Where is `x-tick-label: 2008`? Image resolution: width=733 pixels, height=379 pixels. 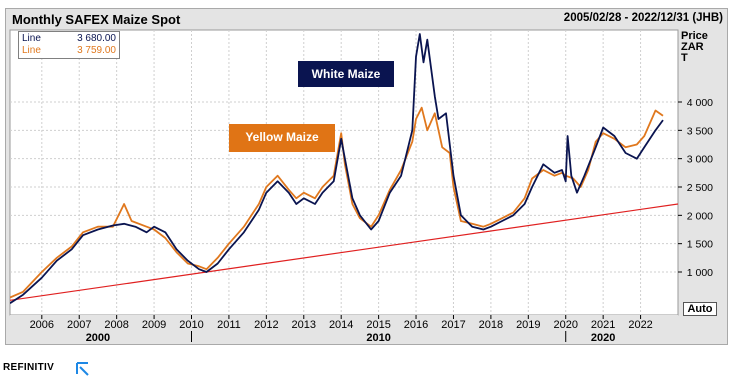 x-tick-label: 2008 is located at coordinates (116, 325).